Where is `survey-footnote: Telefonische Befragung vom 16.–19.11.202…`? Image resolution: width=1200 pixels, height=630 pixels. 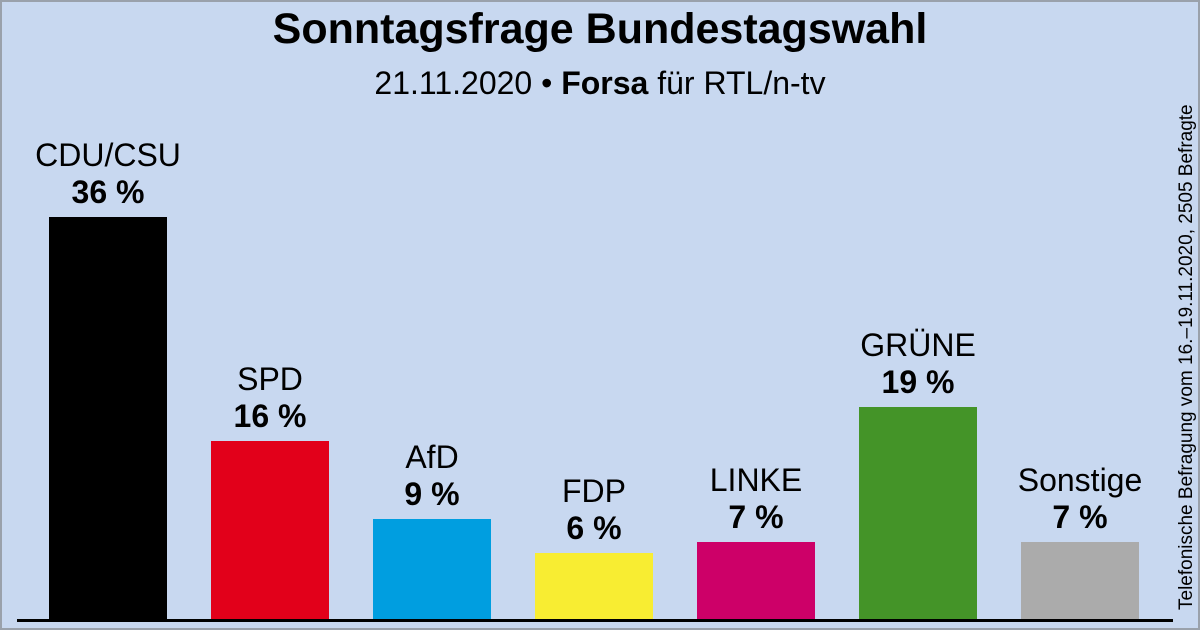 survey-footnote: Telefonische Befragung vom 16.–19.11.202… is located at coordinates (1186, 357).